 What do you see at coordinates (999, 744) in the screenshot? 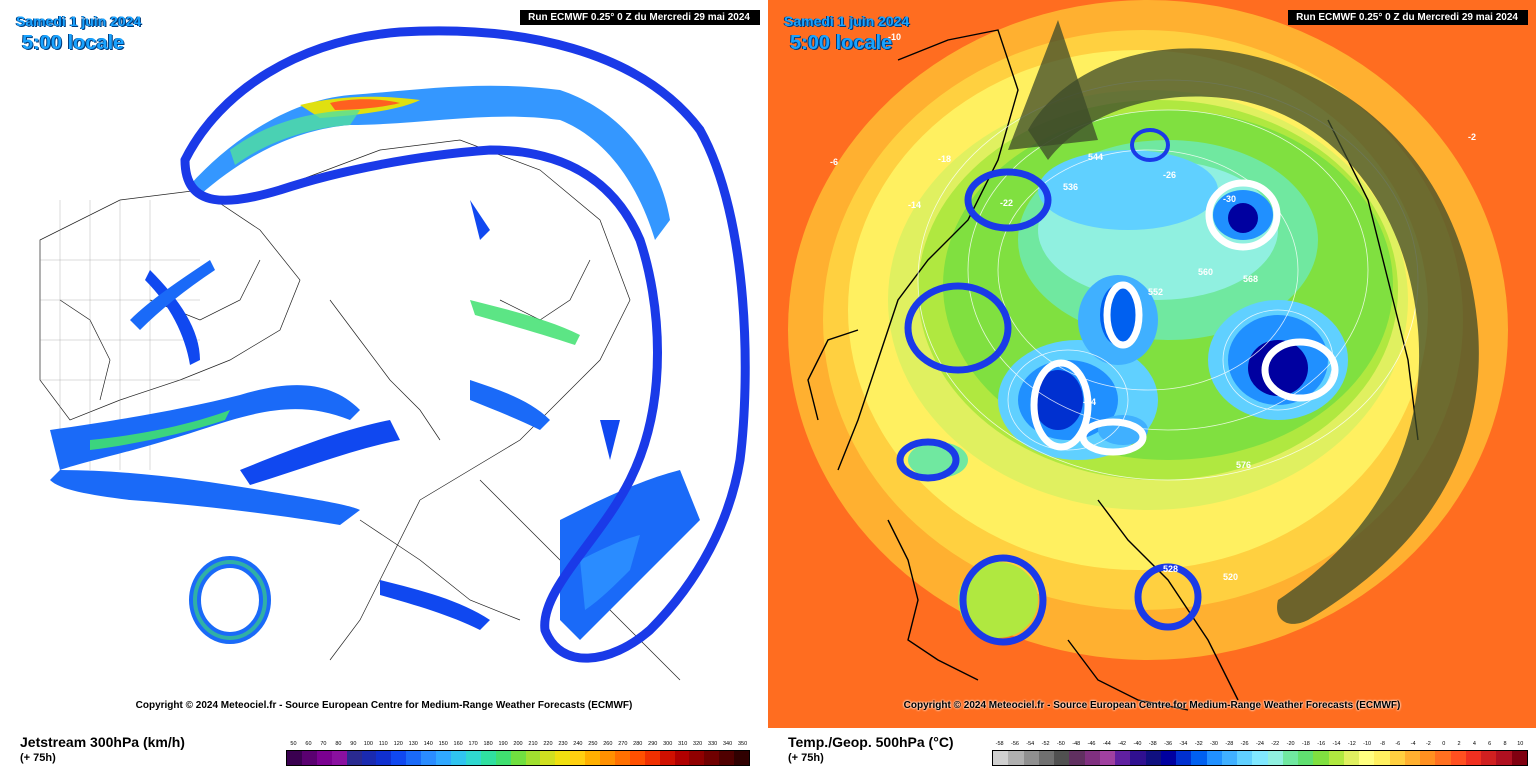
I see `scale-tick-label: -58` at bounding box center [999, 744].